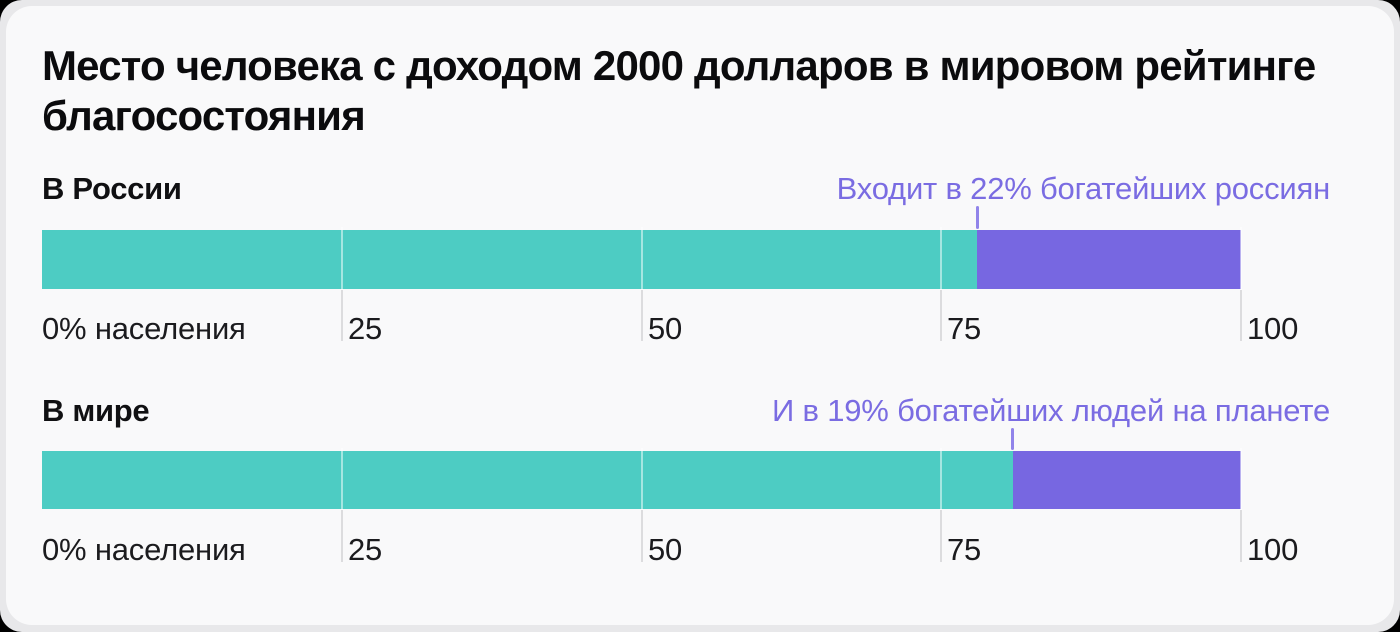  I want to click on bar-russia-segment-richest, so click(1109, 259).